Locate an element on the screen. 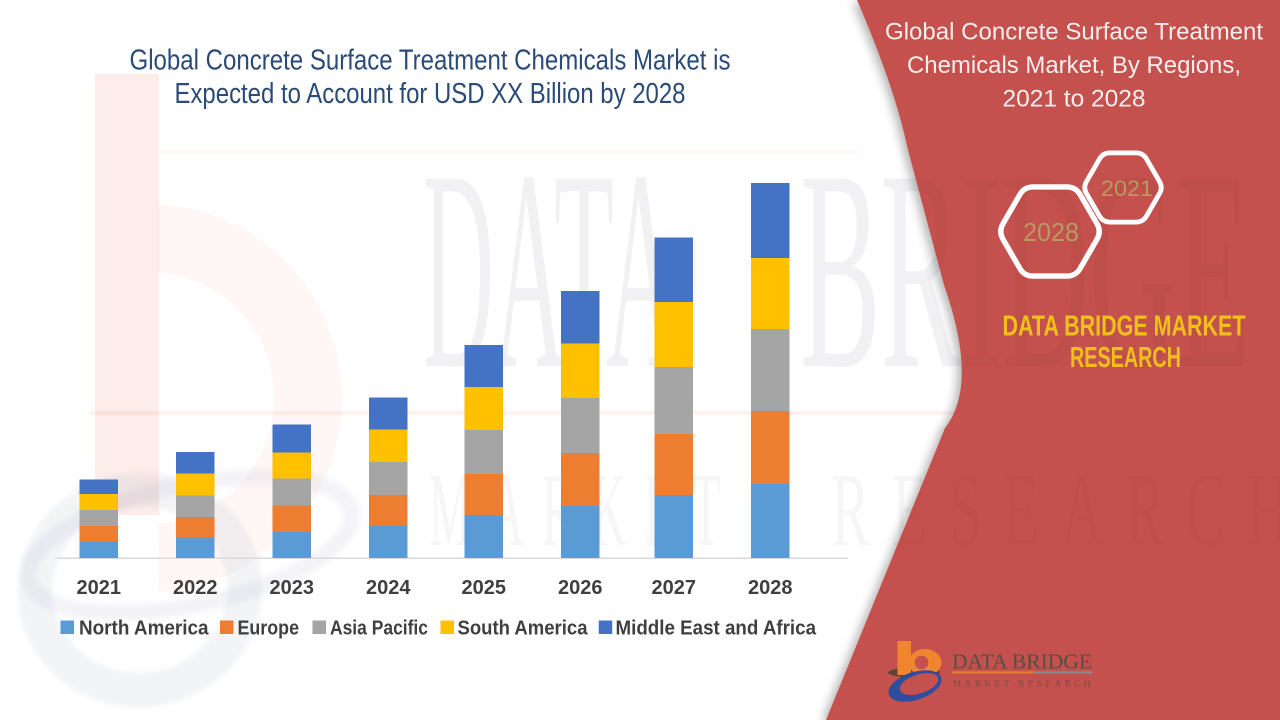  svg-text: 2023 is located at coordinates (292, 588).